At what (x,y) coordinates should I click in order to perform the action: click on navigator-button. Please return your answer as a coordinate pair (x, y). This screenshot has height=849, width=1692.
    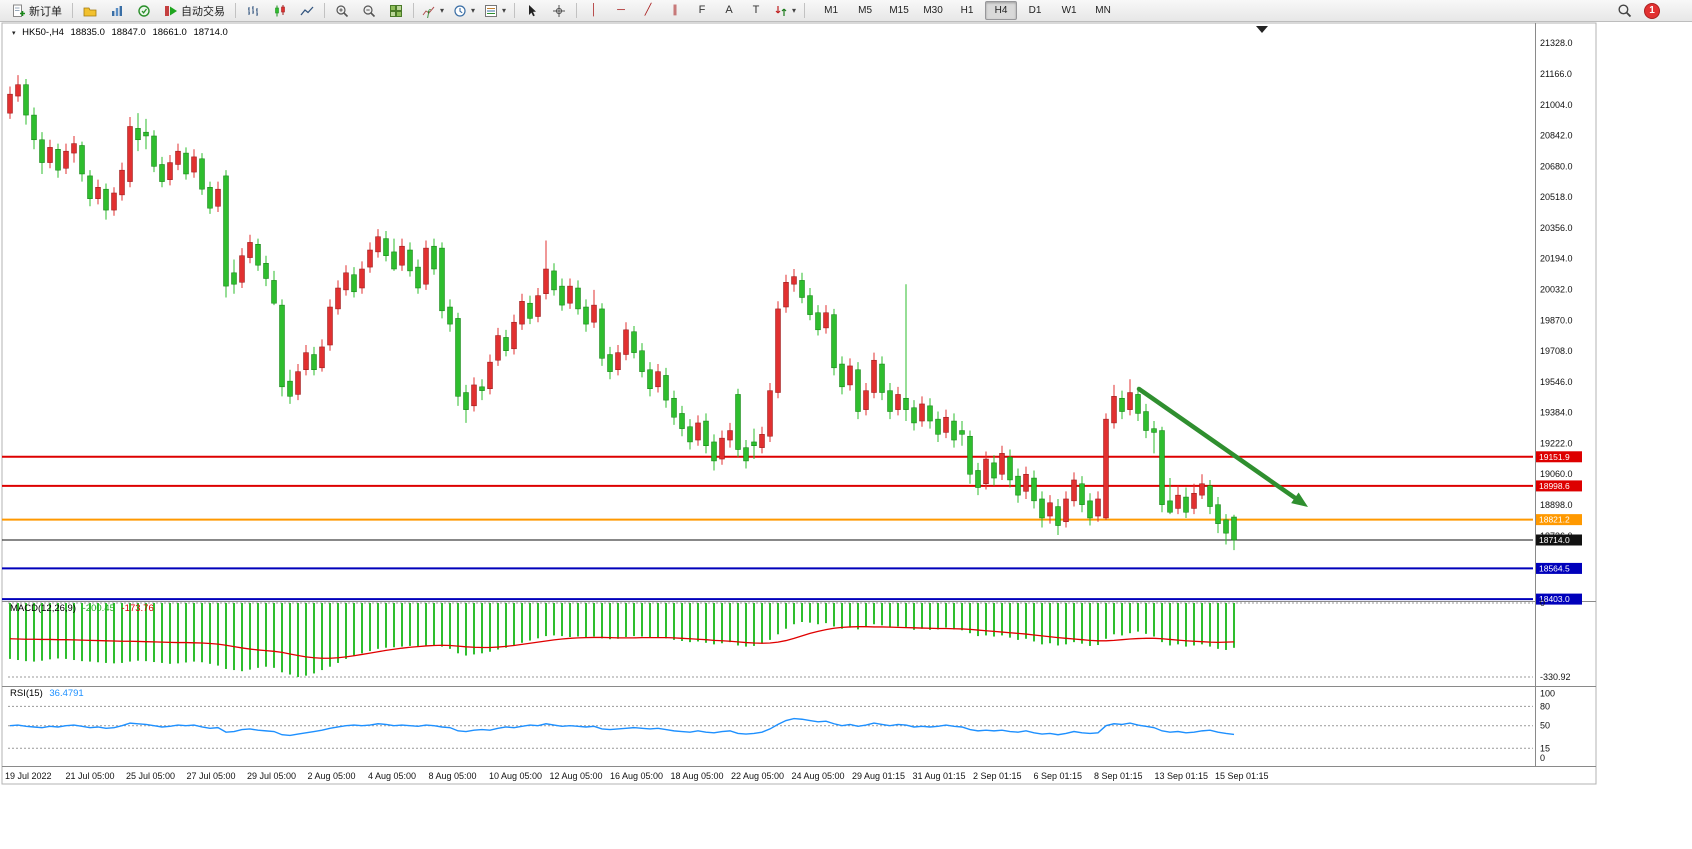
    Looking at the image, I should click on (144, 11).